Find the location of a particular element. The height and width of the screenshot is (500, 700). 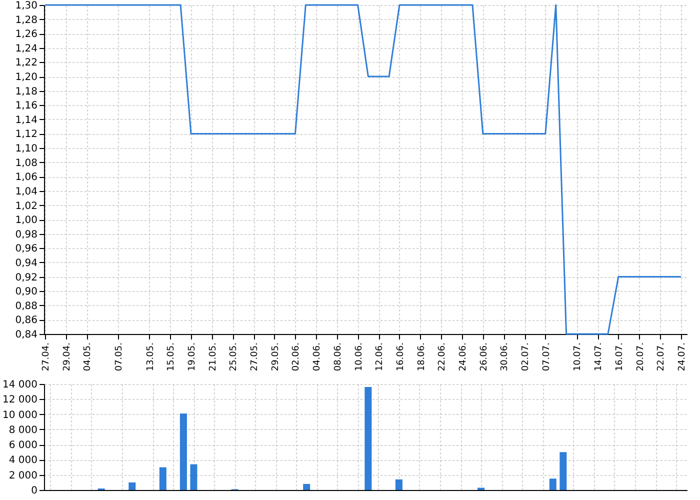

x-tick-label: 12.06. is located at coordinates (380, 357).